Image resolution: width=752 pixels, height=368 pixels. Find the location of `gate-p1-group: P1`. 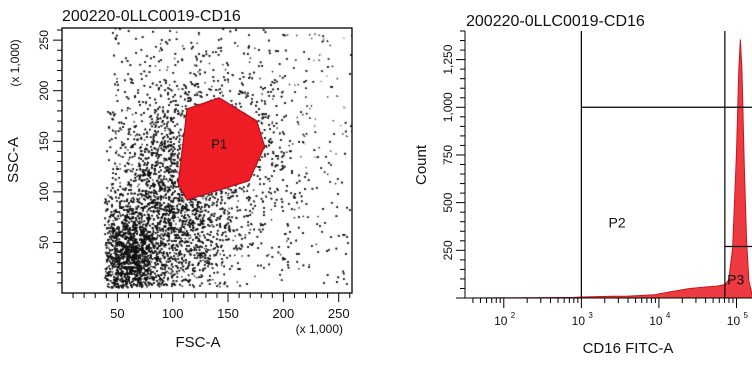

gate-p1-group: P1 is located at coordinates (221, 149).